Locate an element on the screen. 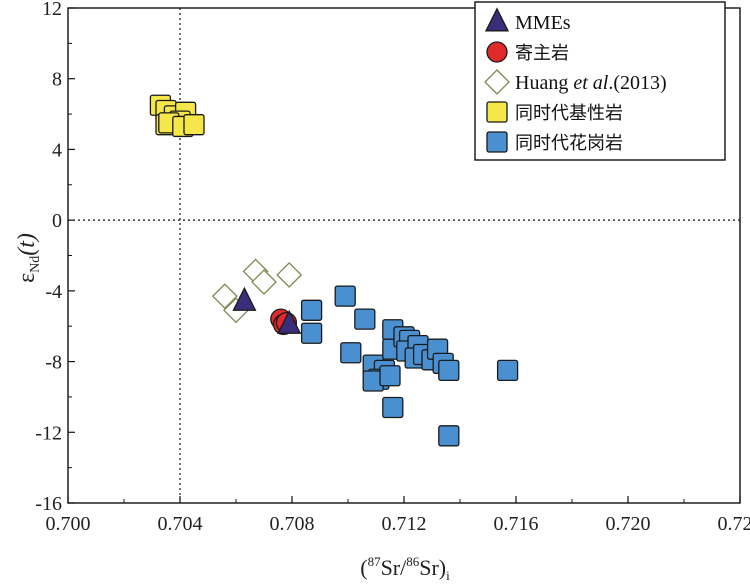  legend-label: 同时代基性岩 is located at coordinates (569, 113).